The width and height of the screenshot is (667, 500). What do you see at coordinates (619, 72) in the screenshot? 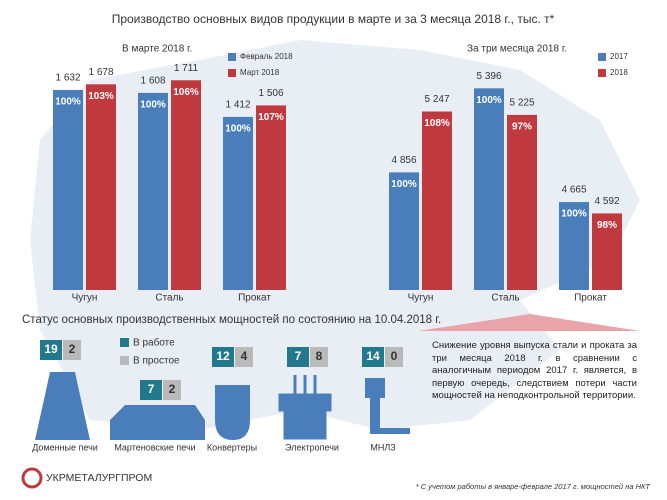
I see `legend-label: 2018` at bounding box center [619, 72].